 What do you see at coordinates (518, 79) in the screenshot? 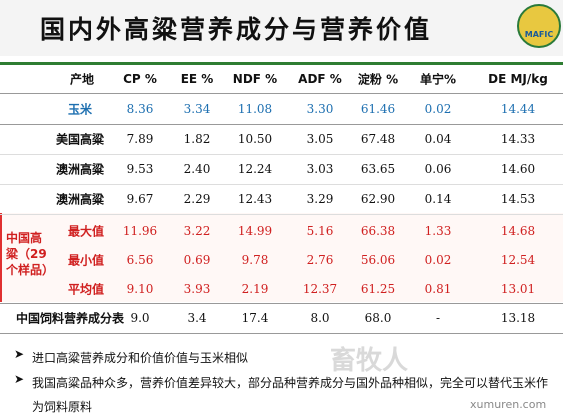
I see `column-header: DE MJ/kg` at bounding box center [518, 79].